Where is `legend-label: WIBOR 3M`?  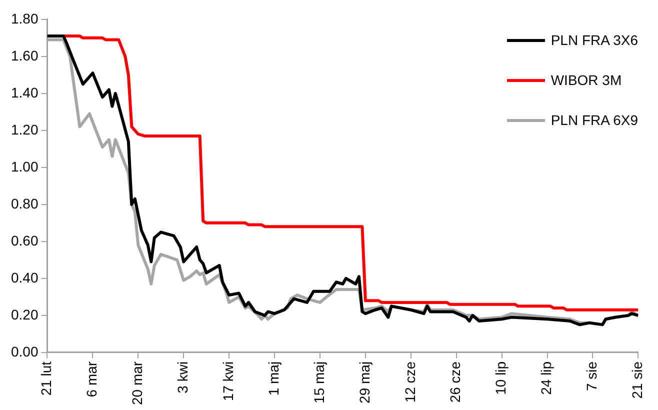 legend-label: WIBOR 3M is located at coordinates (586, 80).